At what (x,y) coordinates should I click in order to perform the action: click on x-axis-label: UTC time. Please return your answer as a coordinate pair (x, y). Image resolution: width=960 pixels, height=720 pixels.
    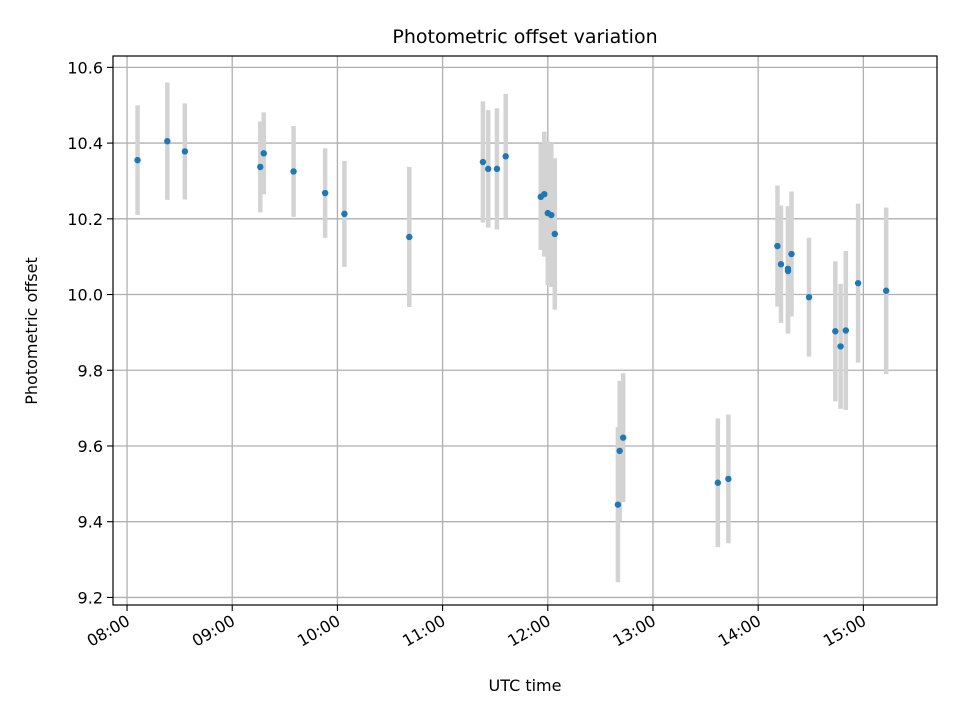
    Looking at the image, I should click on (525, 685).